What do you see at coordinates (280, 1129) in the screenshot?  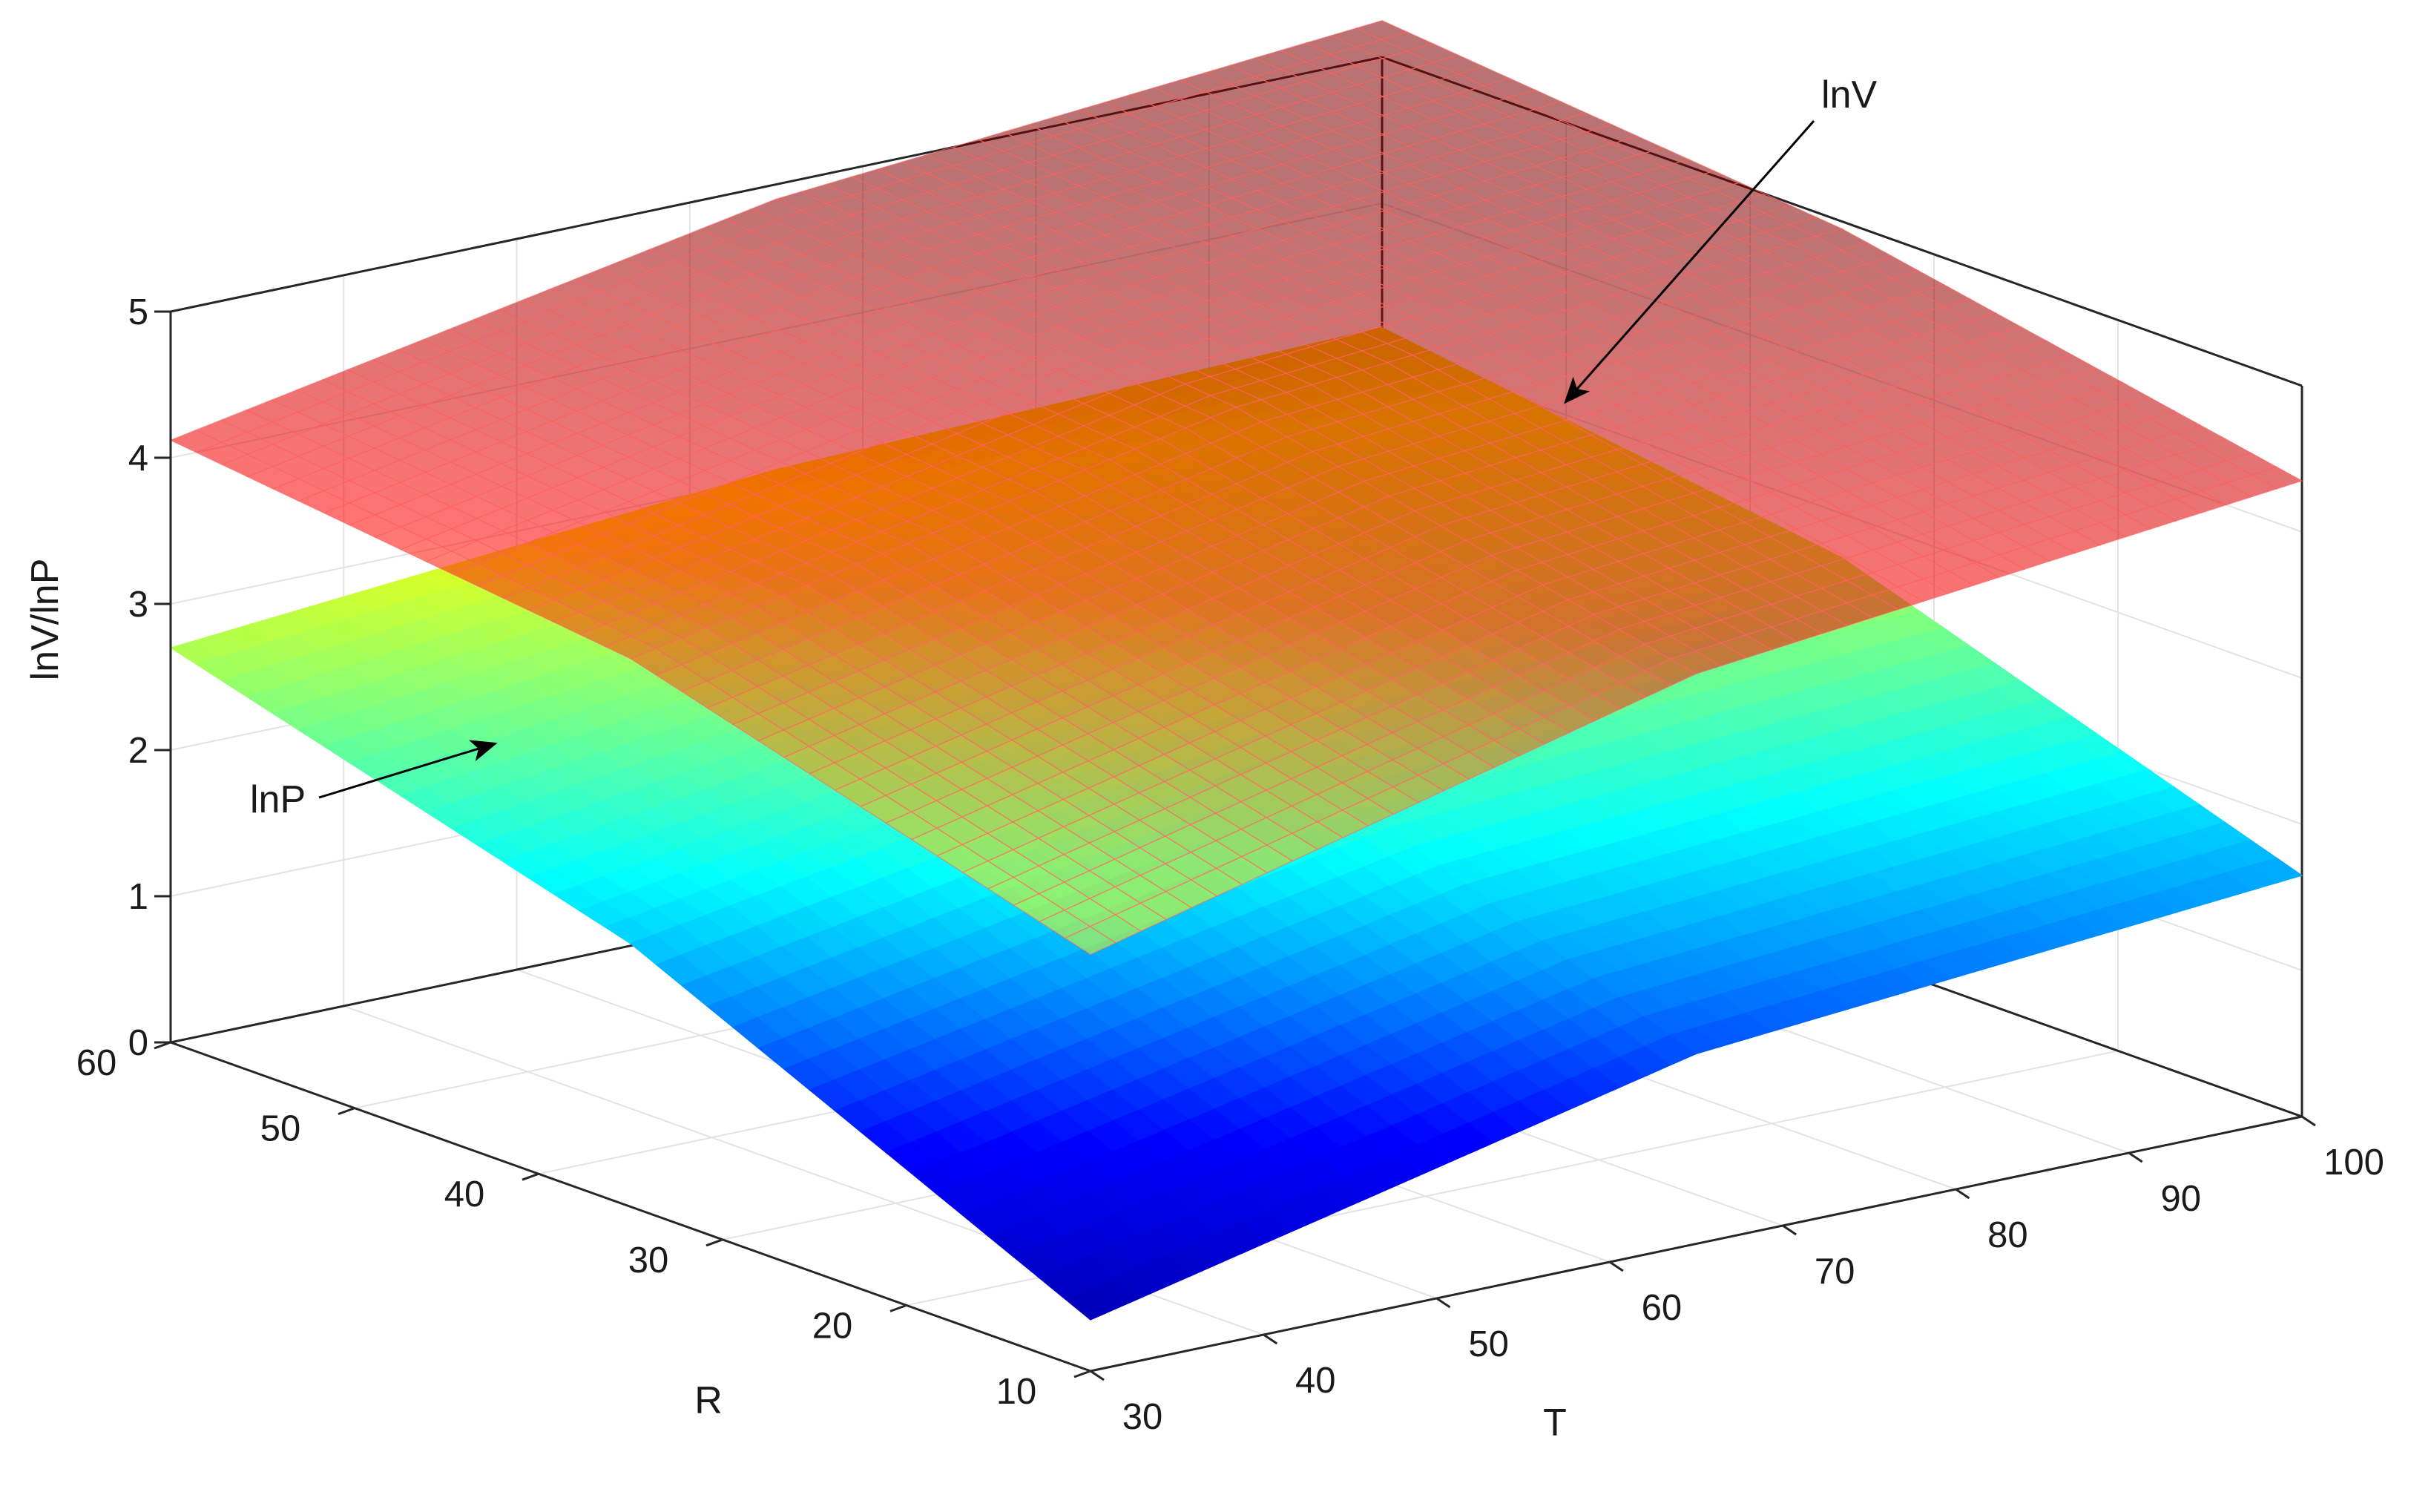 I see `y-tick-label: 50` at bounding box center [280, 1129].